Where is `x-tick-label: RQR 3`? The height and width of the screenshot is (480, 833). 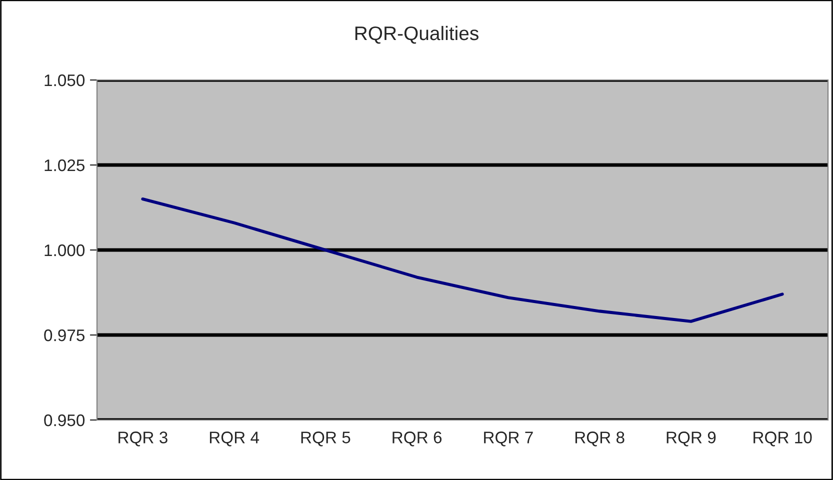 x-tick-label: RQR 3 is located at coordinates (143, 439).